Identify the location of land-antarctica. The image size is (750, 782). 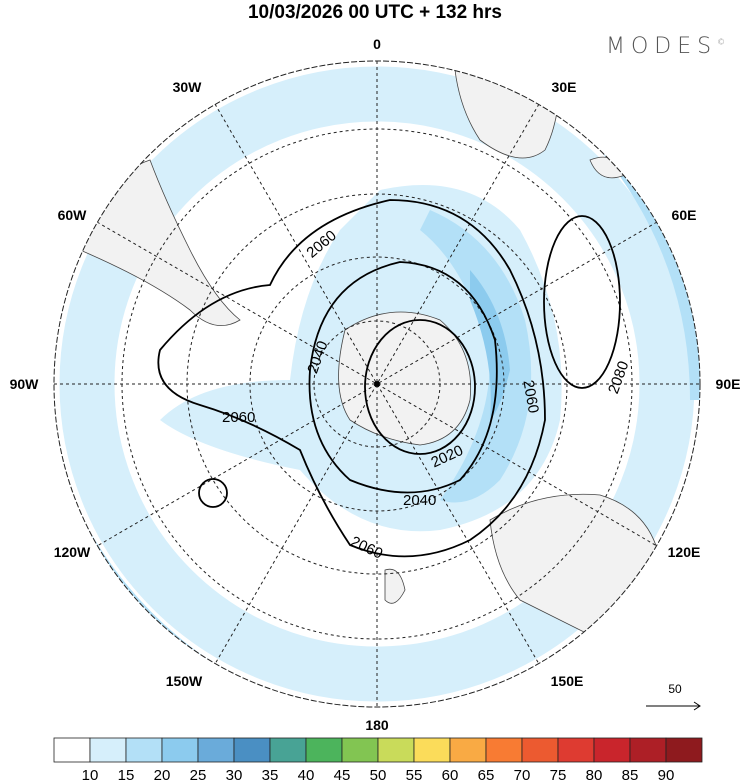
(404, 378).